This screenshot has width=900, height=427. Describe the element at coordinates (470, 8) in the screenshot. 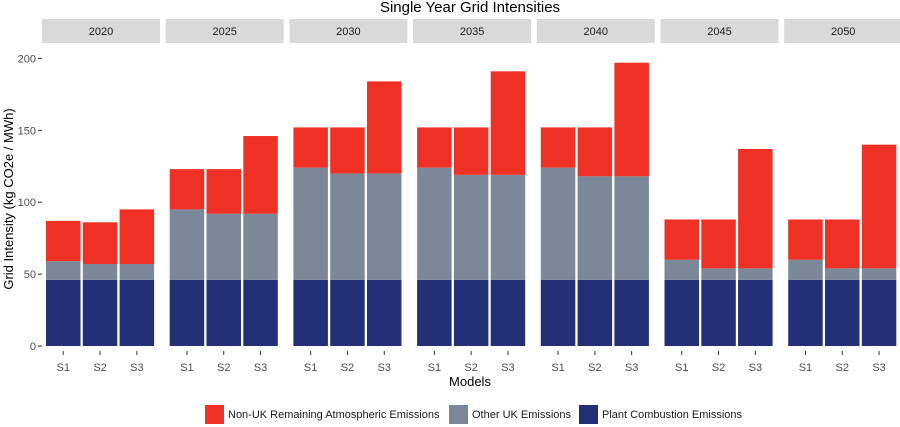

I see `chart-title: Single Year Grid Intensities` at that location.